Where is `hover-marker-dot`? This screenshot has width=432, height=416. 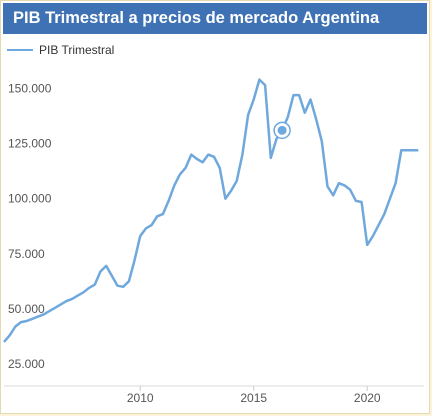 hover-marker-dot is located at coordinates (282, 130).